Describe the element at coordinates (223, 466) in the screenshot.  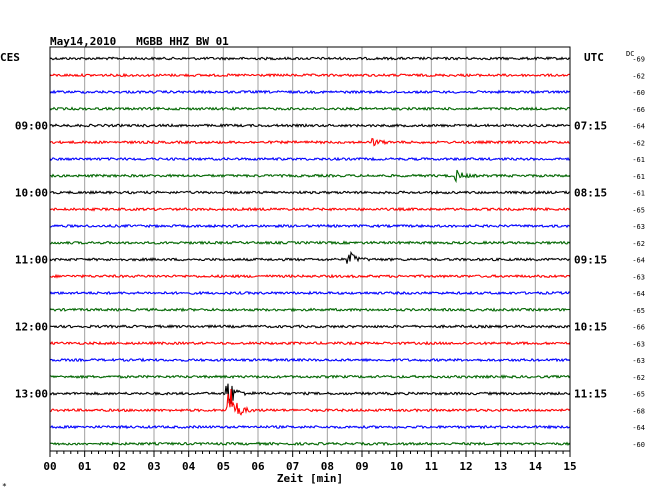
I see `x-tick-label: 05` at that location.